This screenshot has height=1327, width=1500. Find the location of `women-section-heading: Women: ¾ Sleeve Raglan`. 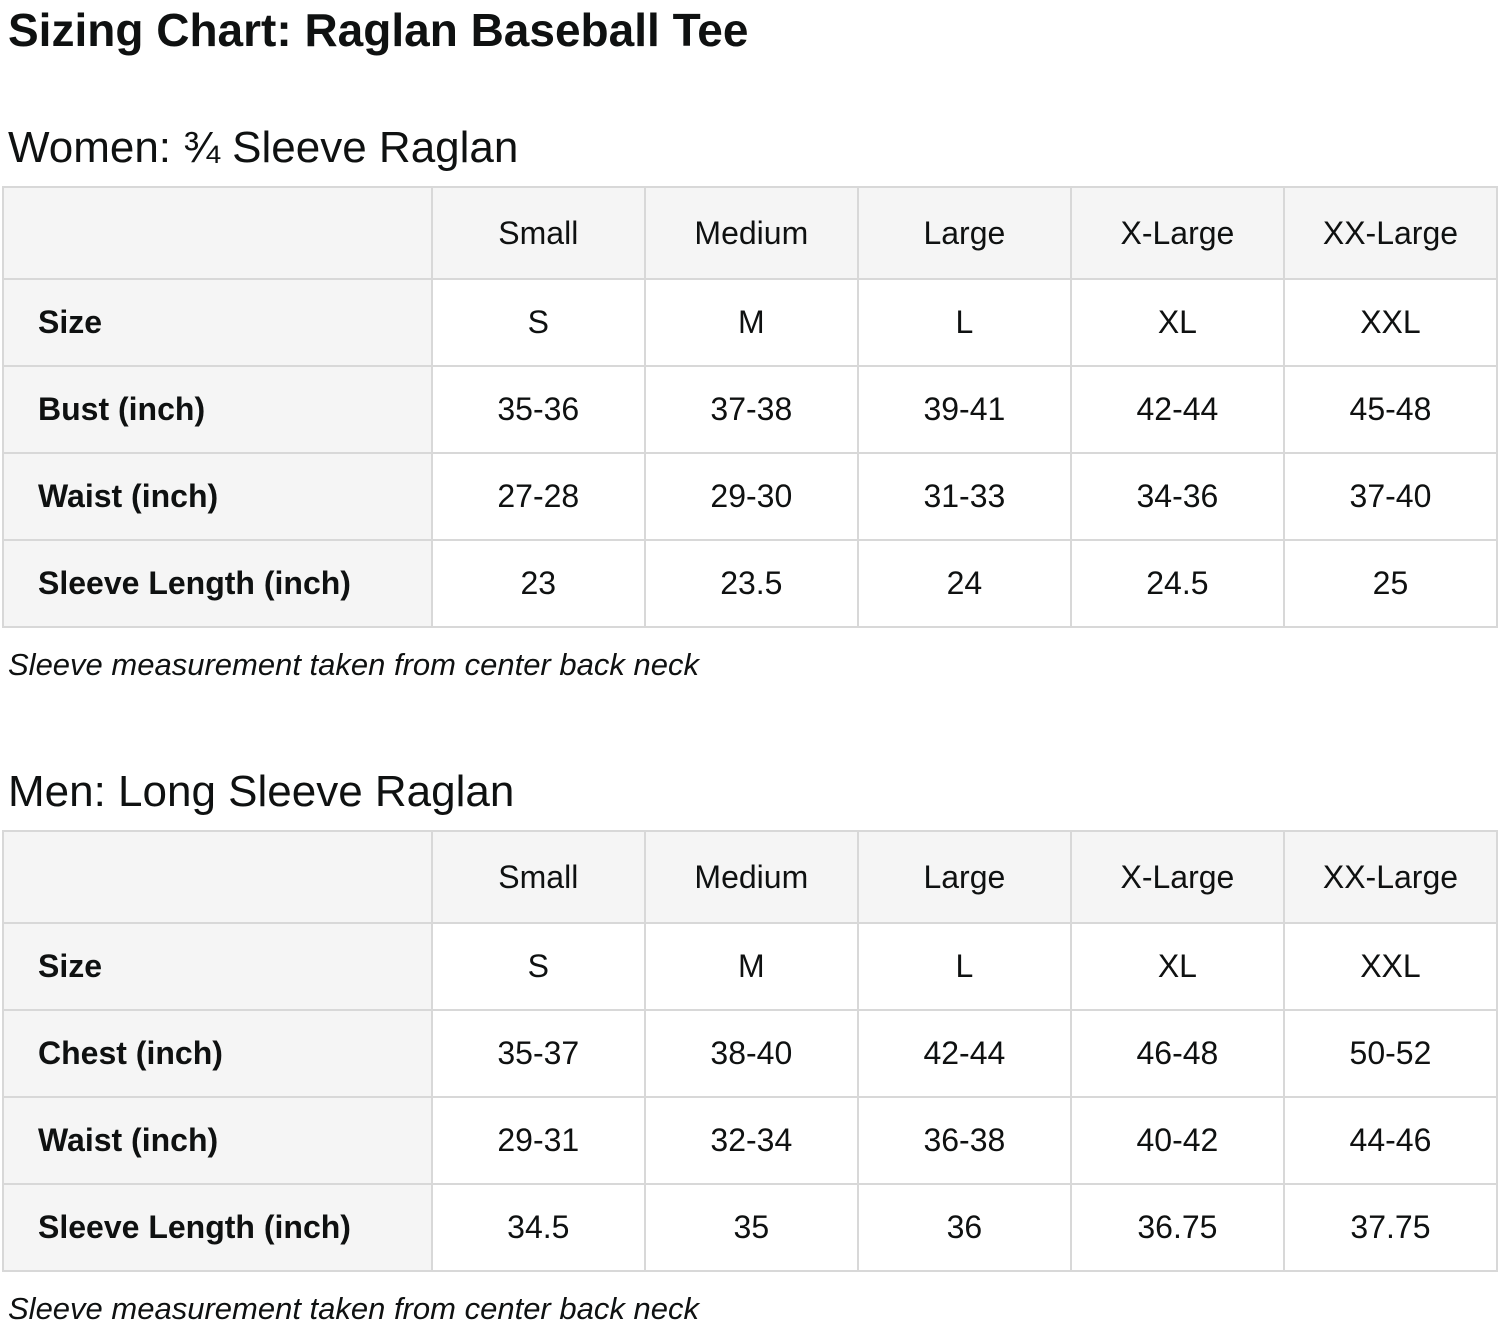

women-section-heading: Women: ¾ Sleeve Raglan is located at coordinates (263, 147).